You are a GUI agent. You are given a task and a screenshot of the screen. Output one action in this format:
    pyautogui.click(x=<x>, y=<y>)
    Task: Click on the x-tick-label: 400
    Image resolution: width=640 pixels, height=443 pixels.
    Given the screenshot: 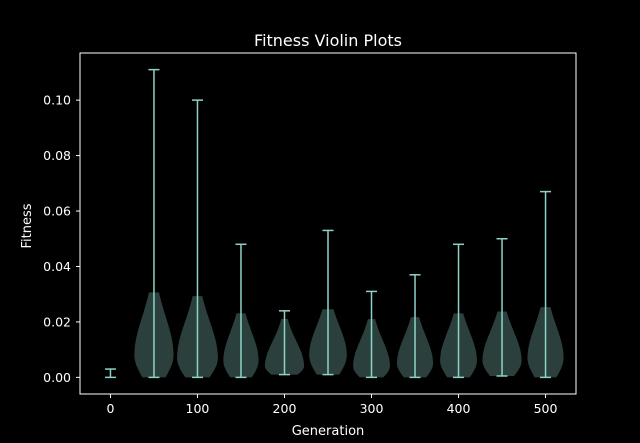 What is the action you would take?
    pyautogui.click(x=459, y=408)
    